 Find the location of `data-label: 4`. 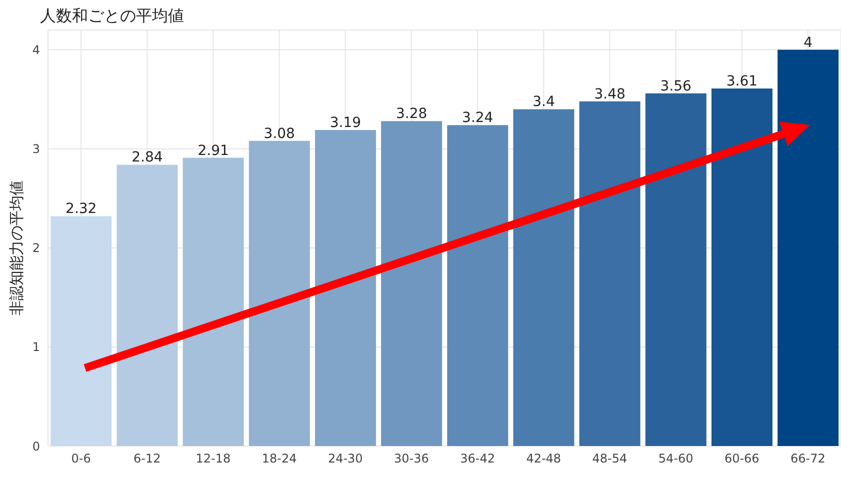

data-label: 4 is located at coordinates (808, 42).